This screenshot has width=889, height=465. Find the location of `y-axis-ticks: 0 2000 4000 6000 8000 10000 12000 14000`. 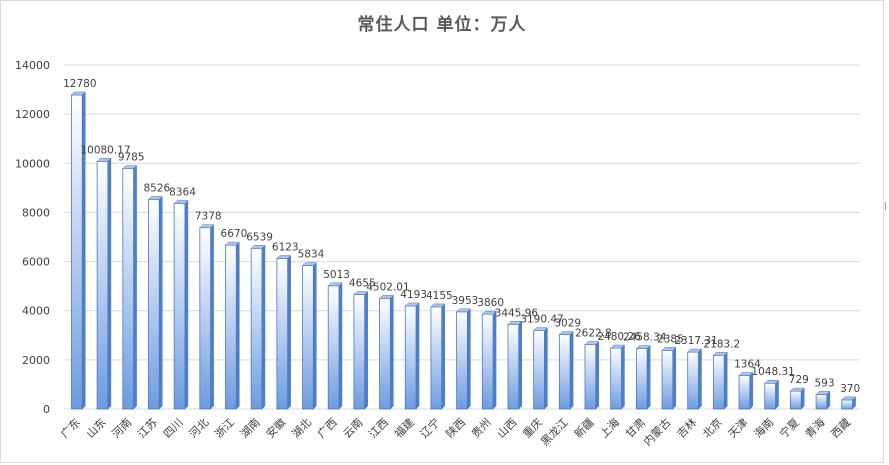

y-axis-ticks: 0 2000 4000 6000 8000 10000 12000 14000 is located at coordinates (32, 237).